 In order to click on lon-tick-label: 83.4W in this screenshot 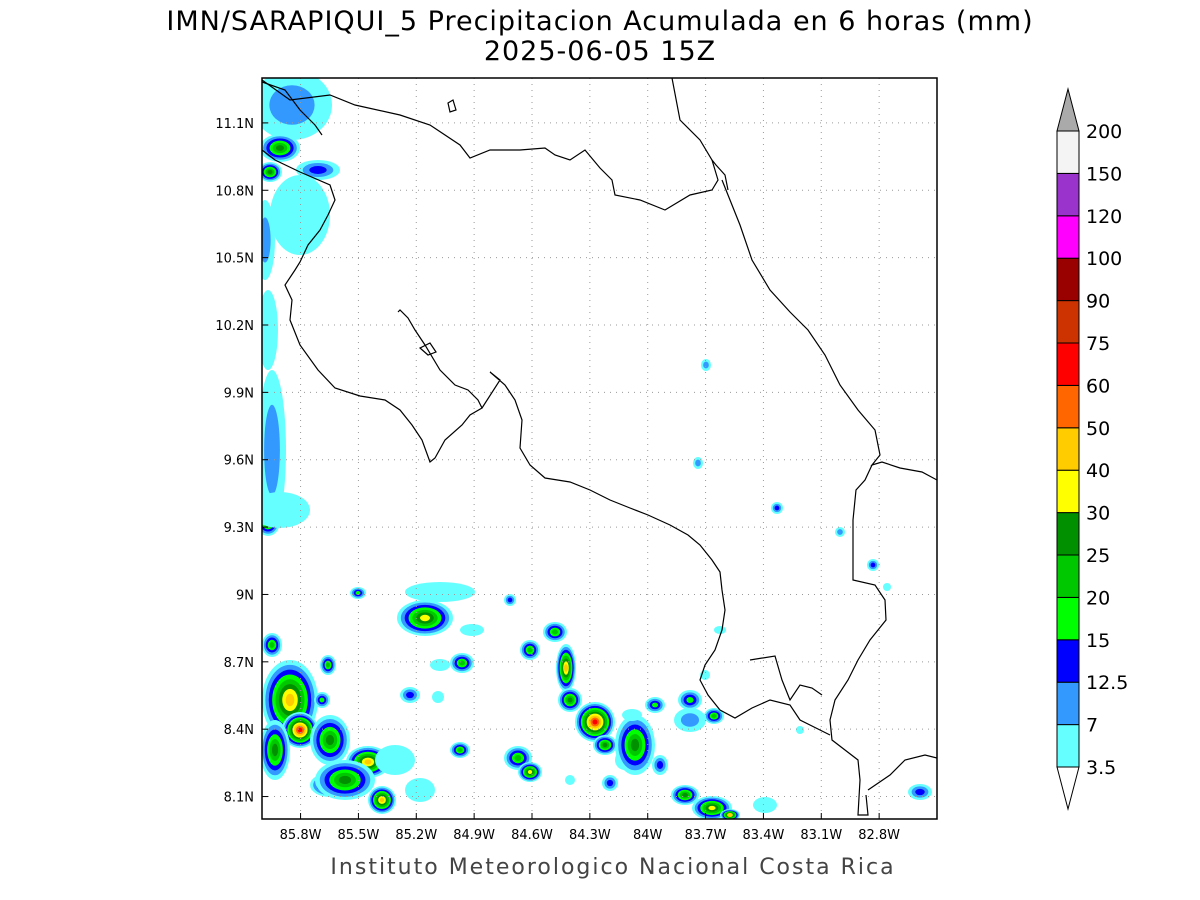, I will do `click(764, 835)`.